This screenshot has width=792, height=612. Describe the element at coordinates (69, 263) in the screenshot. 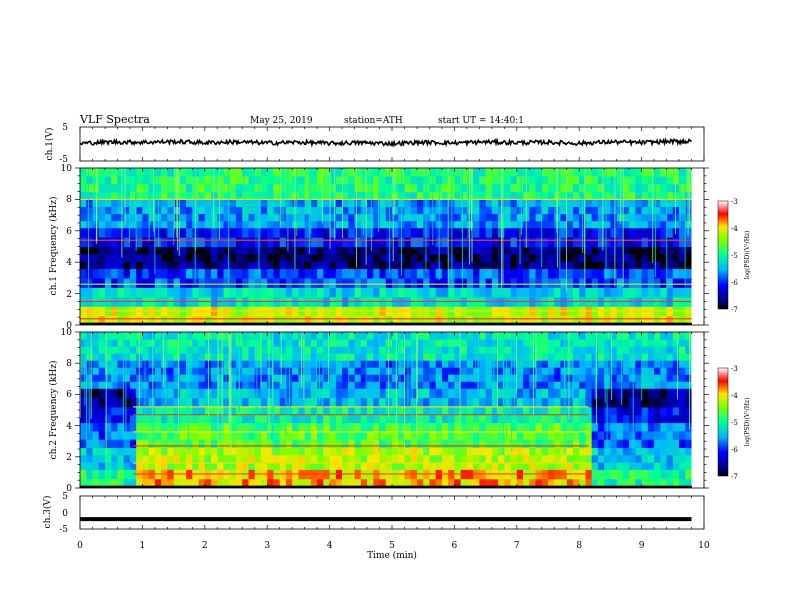

I see `h1-ytick: 4` at that location.